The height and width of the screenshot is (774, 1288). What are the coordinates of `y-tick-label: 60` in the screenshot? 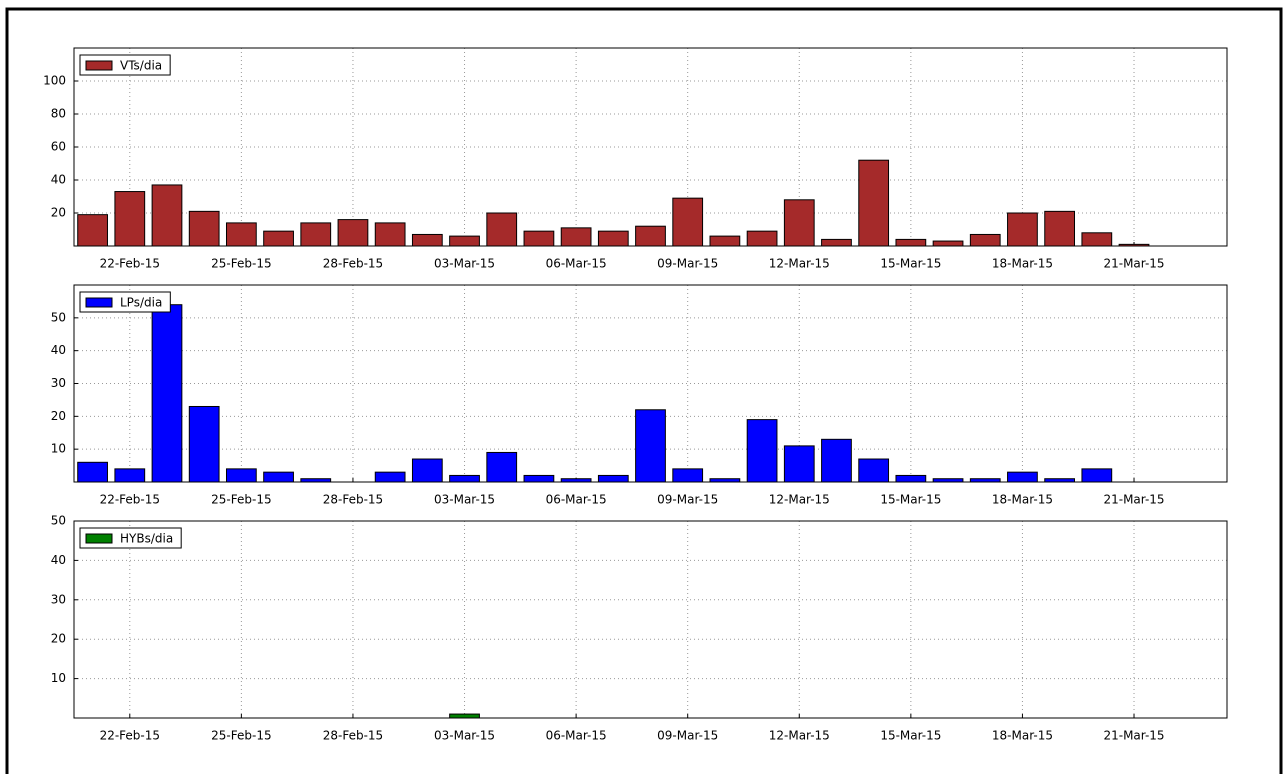 It's located at (58, 147).